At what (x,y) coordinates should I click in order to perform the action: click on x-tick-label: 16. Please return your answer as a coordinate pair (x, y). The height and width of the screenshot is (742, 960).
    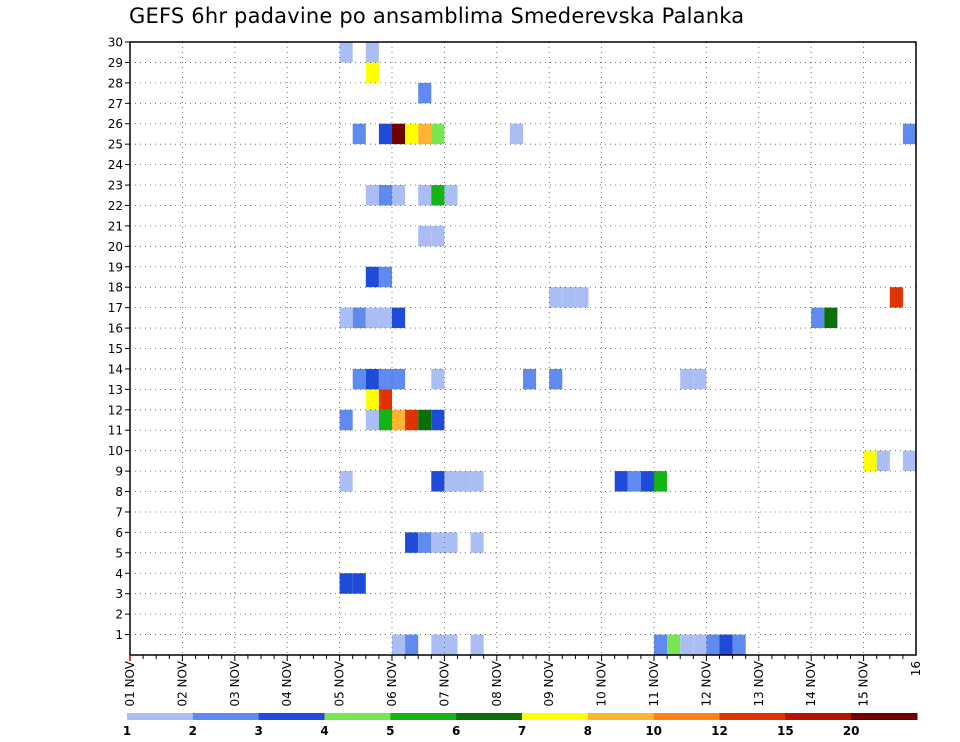
    Looking at the image, I should click on (916, 668).